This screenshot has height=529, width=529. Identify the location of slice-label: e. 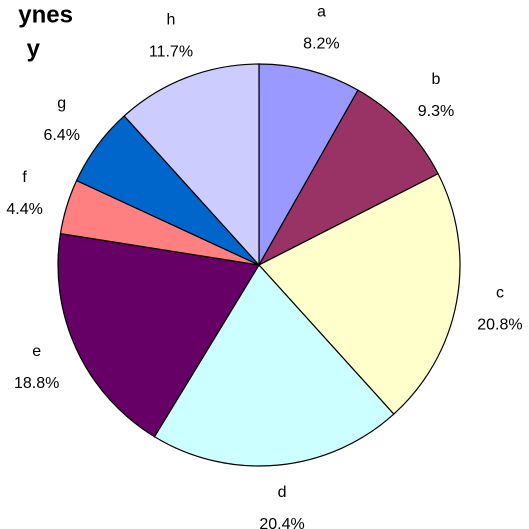
(36, 351).